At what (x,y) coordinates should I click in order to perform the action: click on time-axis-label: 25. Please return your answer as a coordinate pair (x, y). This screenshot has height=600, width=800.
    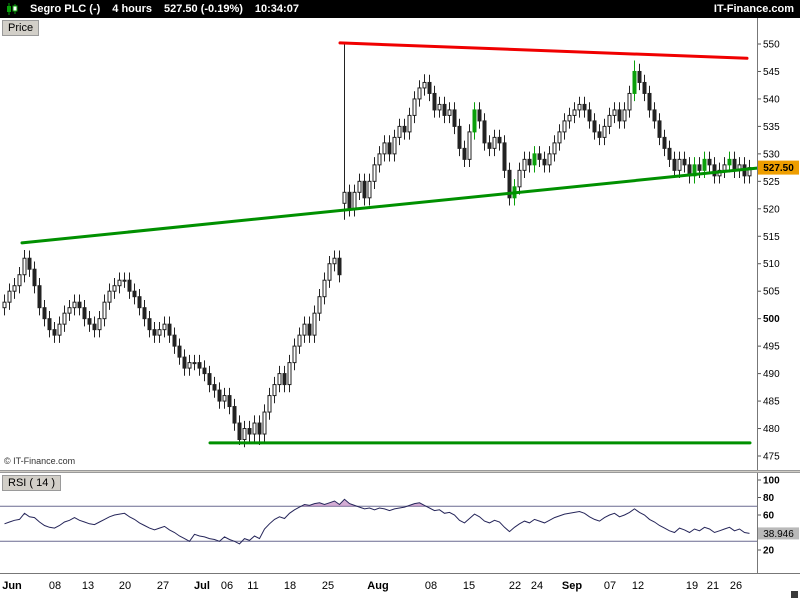
    Looking at the image, I should click on (328, 586).